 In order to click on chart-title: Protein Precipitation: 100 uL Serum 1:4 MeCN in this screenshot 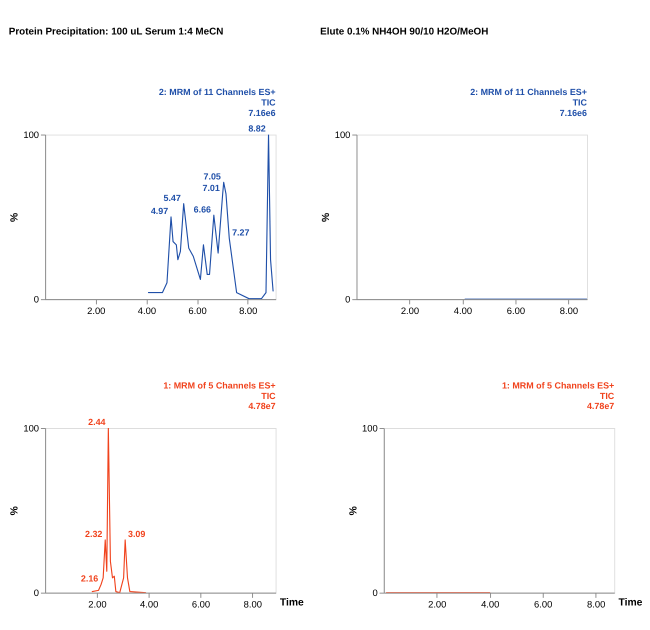, I will do `click(116, 32)`.